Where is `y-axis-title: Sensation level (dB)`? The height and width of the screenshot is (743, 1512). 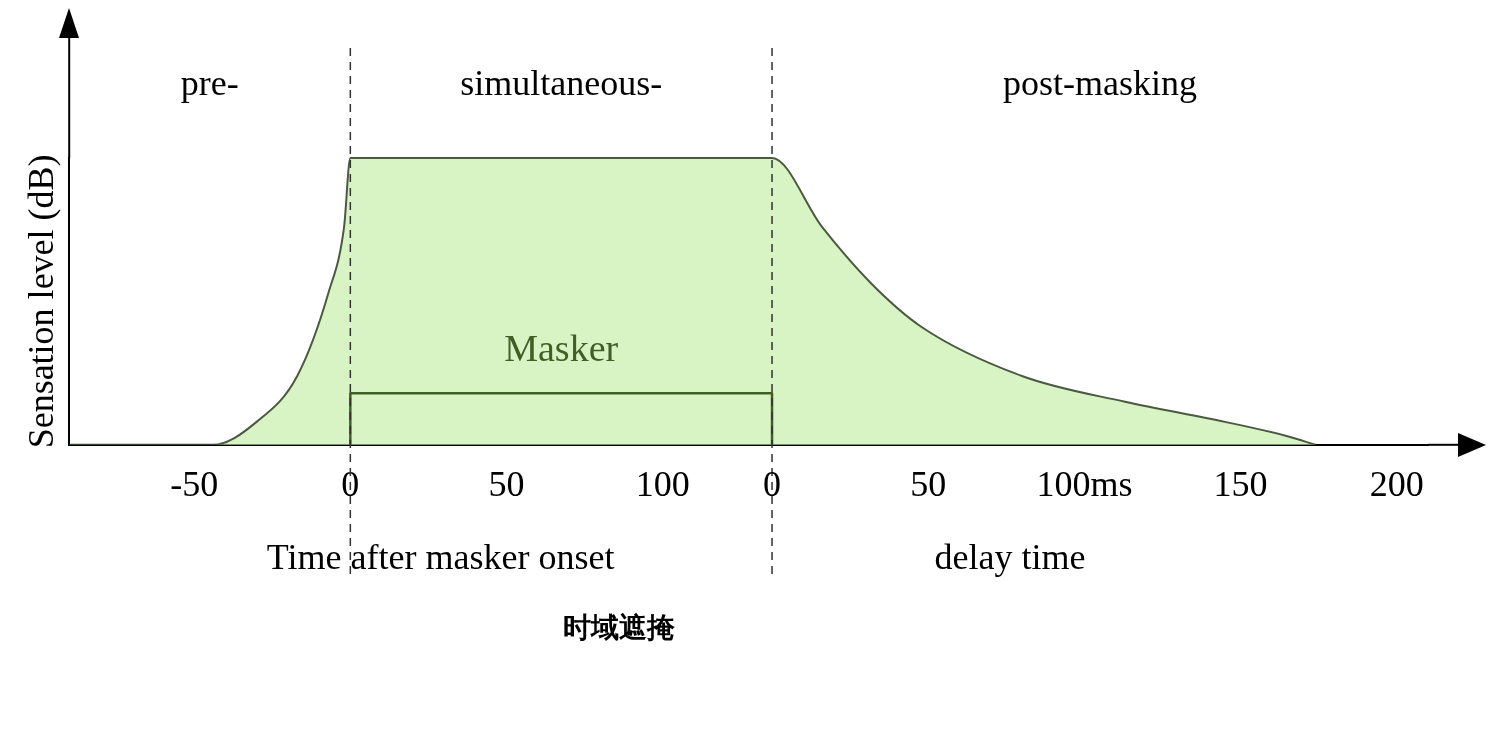 y-axis-title: Sensation level (dB) is located at coordinates (41, 301).